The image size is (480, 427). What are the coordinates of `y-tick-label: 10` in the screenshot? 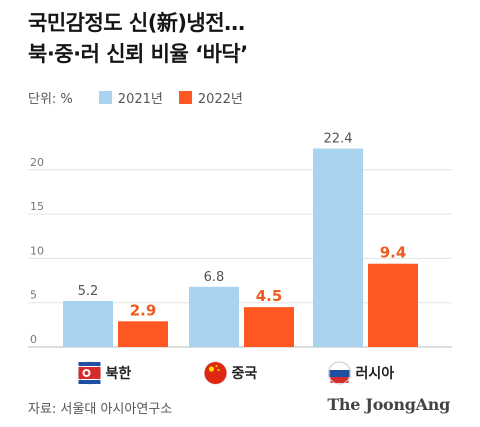 It's located at (37, 250).